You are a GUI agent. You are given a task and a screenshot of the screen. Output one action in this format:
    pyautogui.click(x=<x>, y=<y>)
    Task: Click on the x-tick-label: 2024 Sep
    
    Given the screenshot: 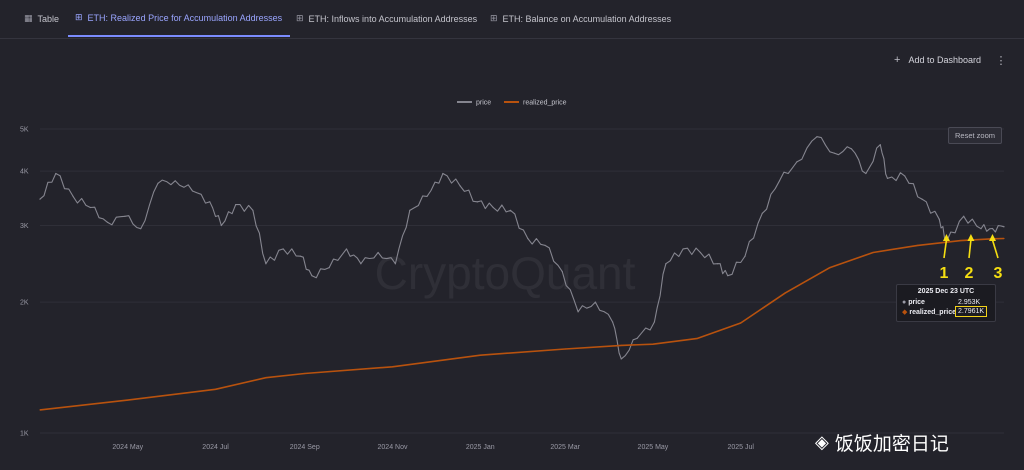 What is the action you would take?
    pyautogui.click(x=305, y=447)
    